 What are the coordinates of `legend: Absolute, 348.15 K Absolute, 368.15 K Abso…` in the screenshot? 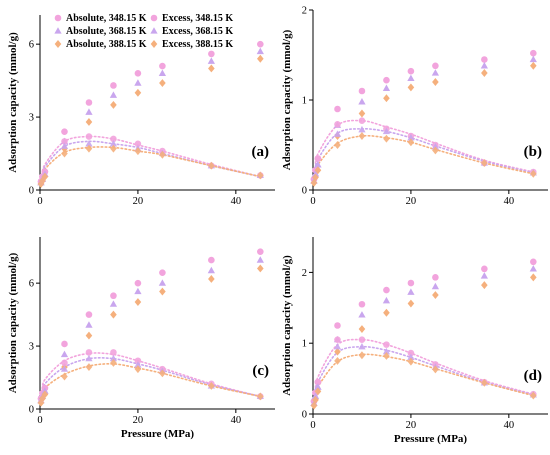 It's located at (143, 31).